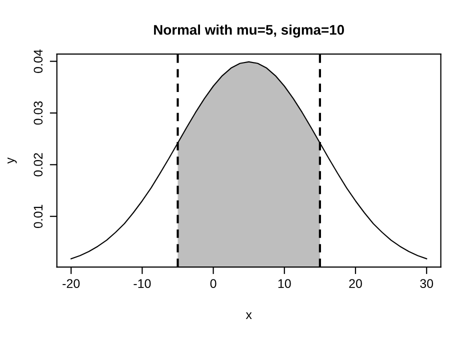 This screenshot has height=338, width=474. I want to click on chart-title: Normal with mu=5, sigma=10, so click(249, 31).